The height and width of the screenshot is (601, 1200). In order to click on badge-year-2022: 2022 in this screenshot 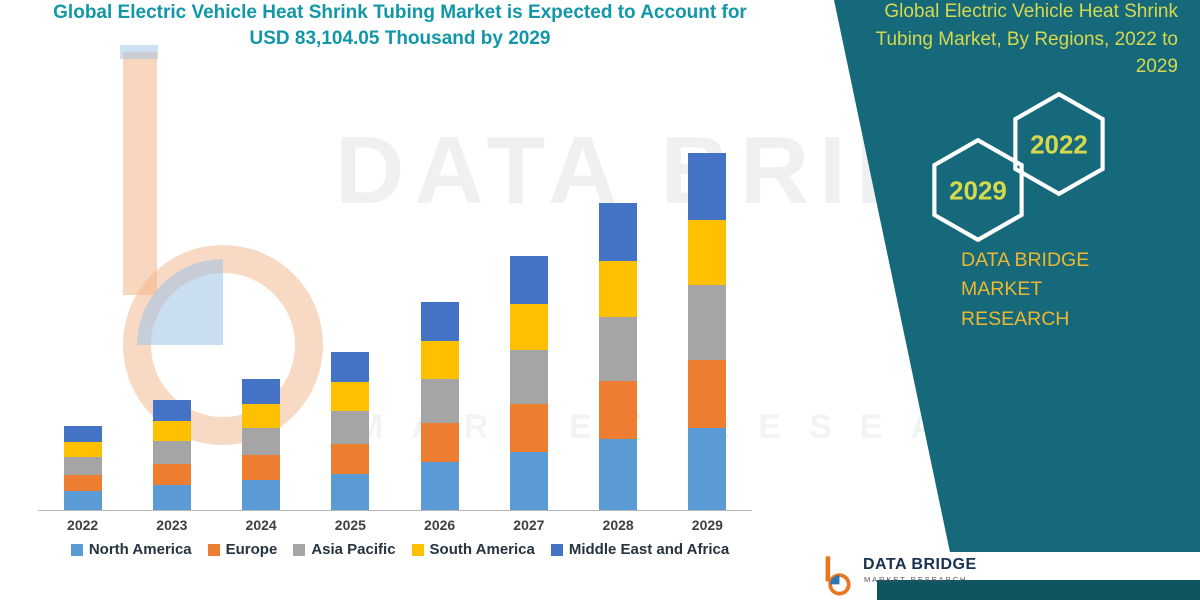, I will do `click(1059, 144)`.